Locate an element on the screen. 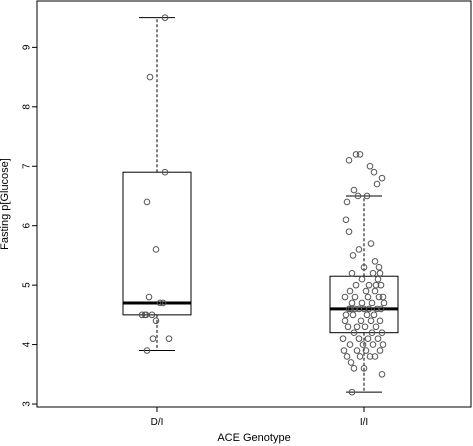  box-i-i is located at coordinates (364, 294).